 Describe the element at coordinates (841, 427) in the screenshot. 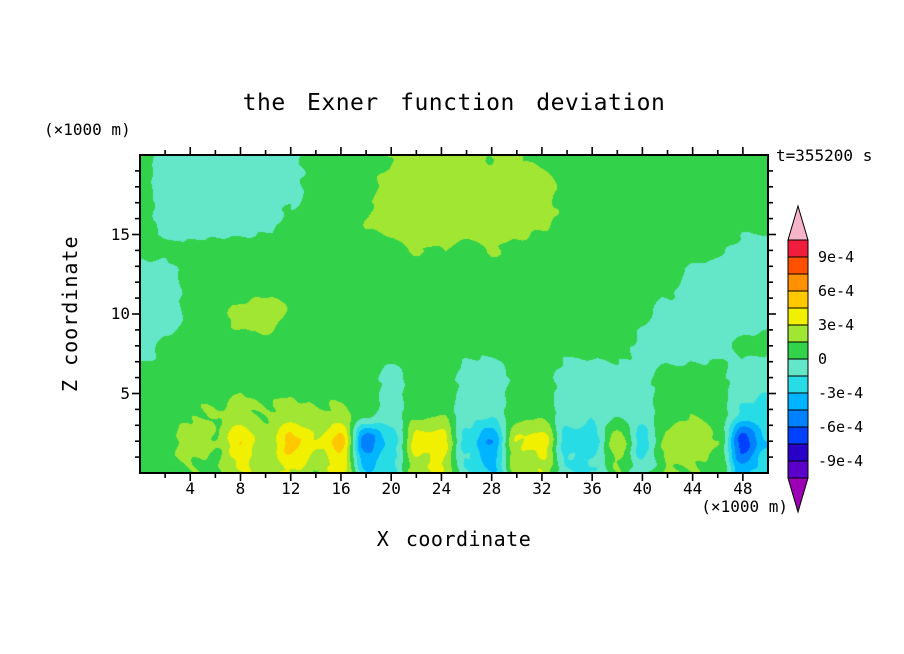

I see `colorbar-label: -6e-4` at that location.